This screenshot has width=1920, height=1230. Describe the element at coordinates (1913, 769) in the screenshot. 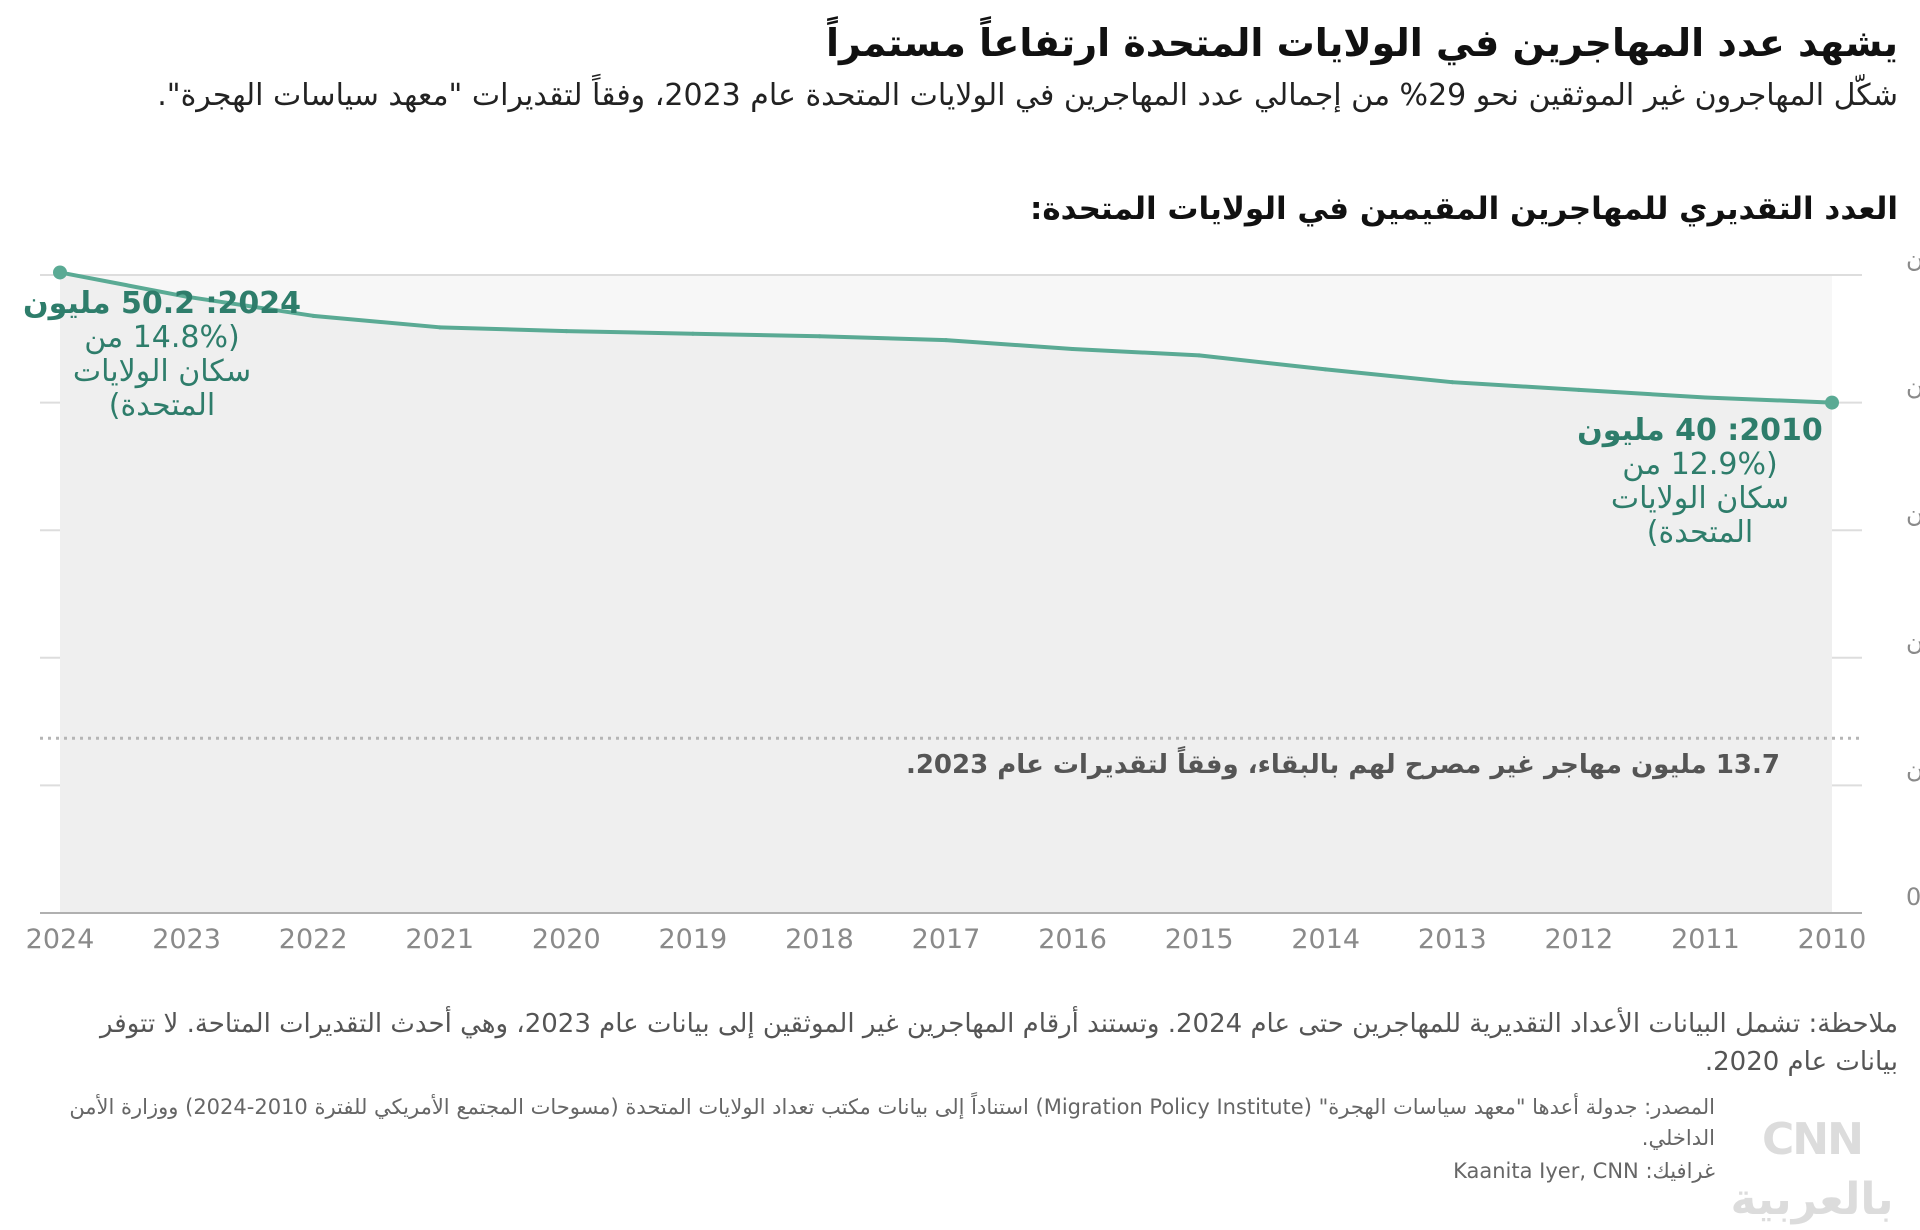

I see `y-tick-label: 10 مليون` at that location.